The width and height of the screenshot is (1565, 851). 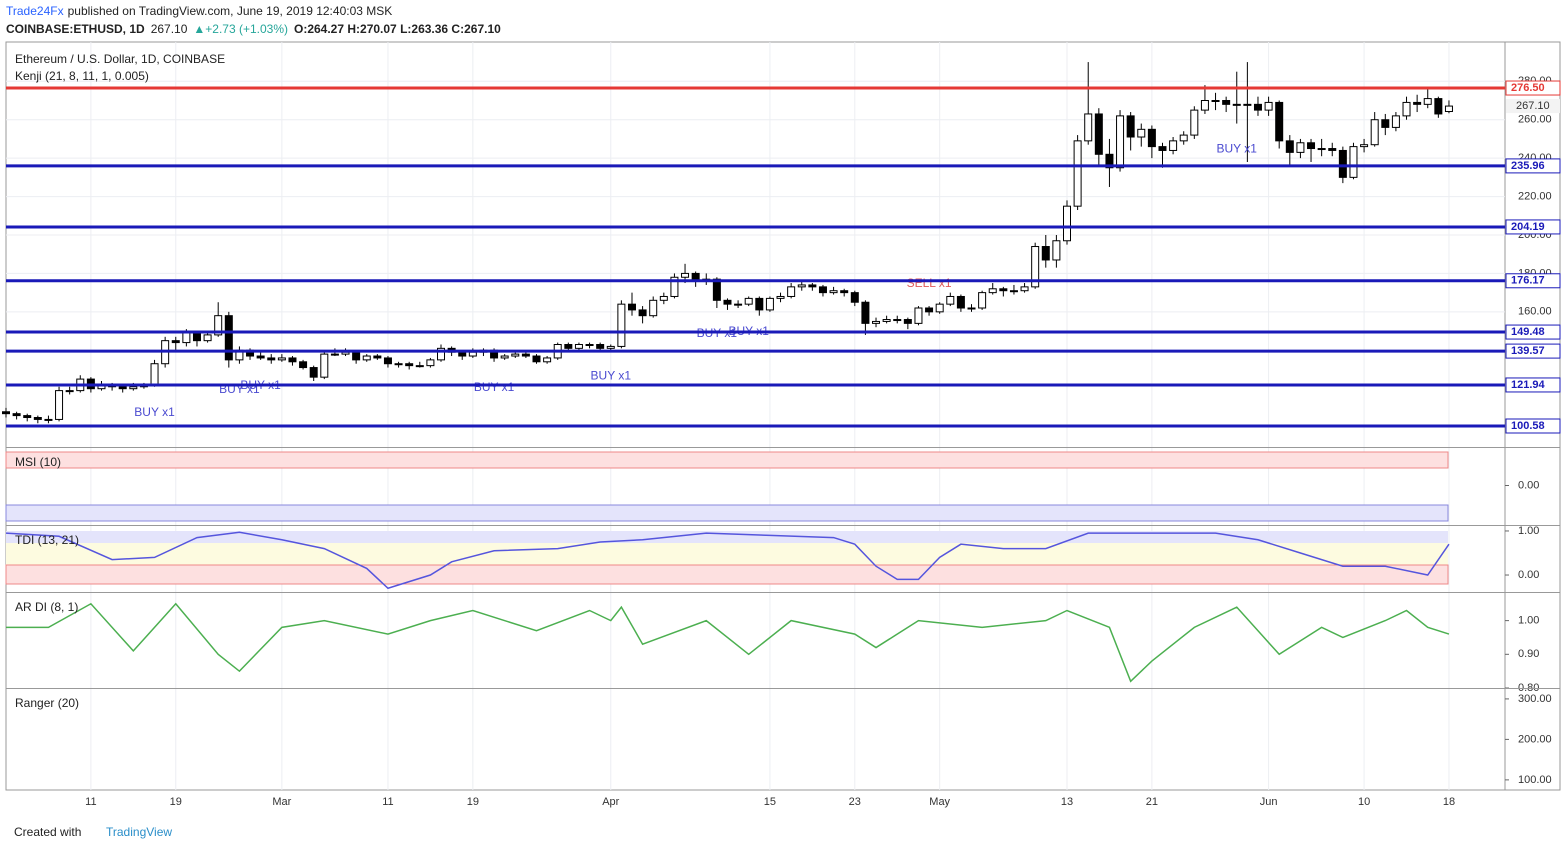 I want to click on x-tick-label: 10, so click(x=1364, y=802).